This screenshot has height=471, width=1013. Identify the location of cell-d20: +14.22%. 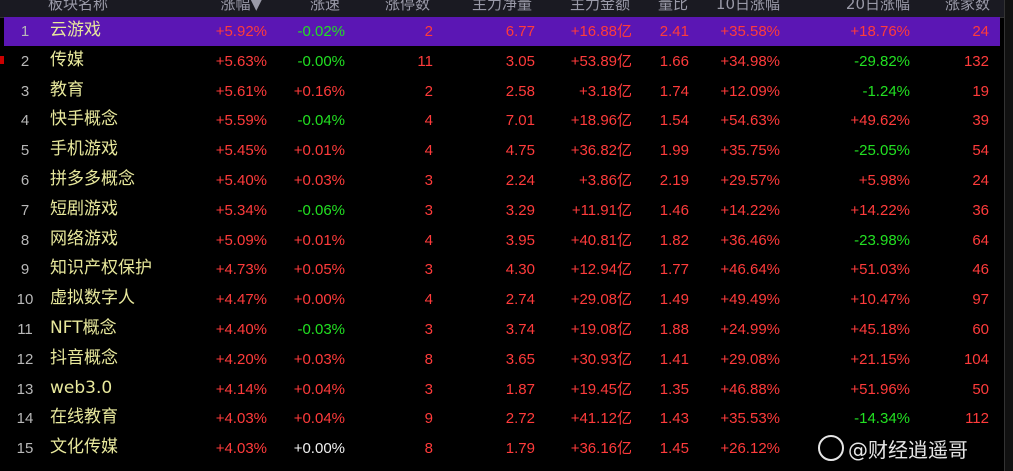
(880, 210).